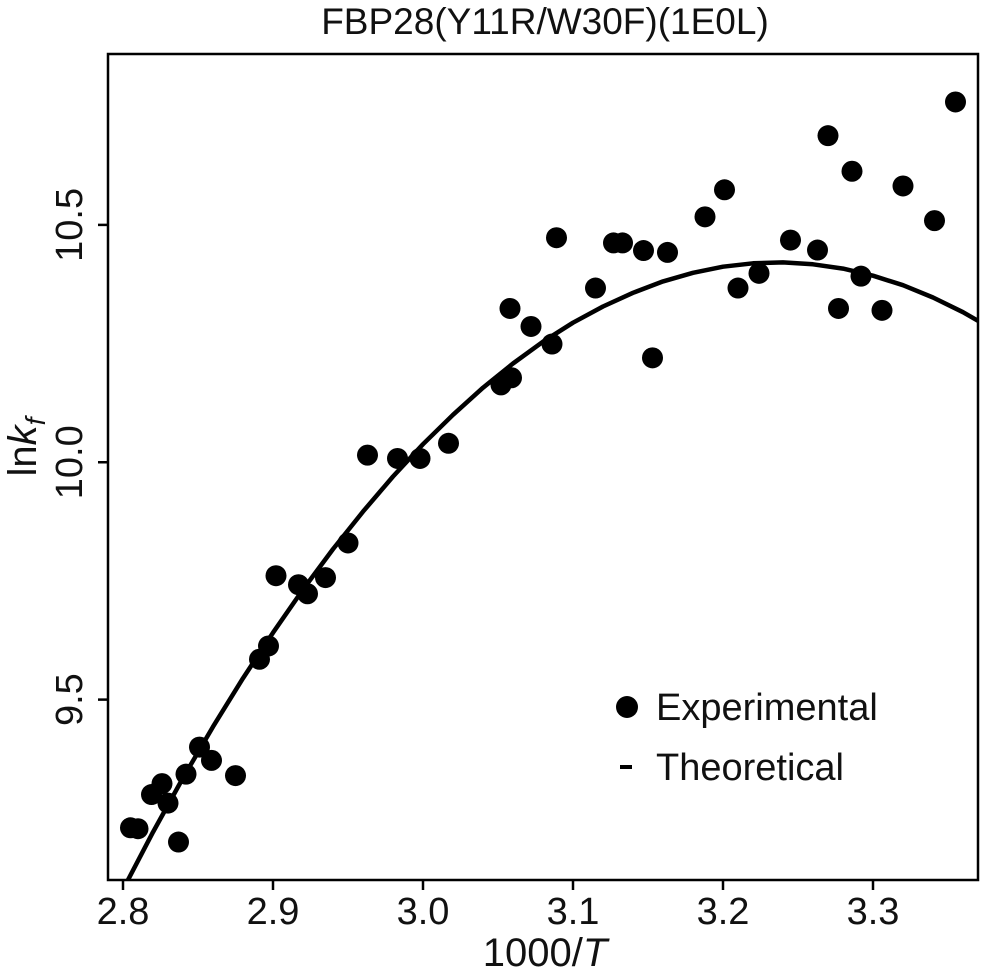  I want to click on x-tick-label: 3.1, so click(573, 912).